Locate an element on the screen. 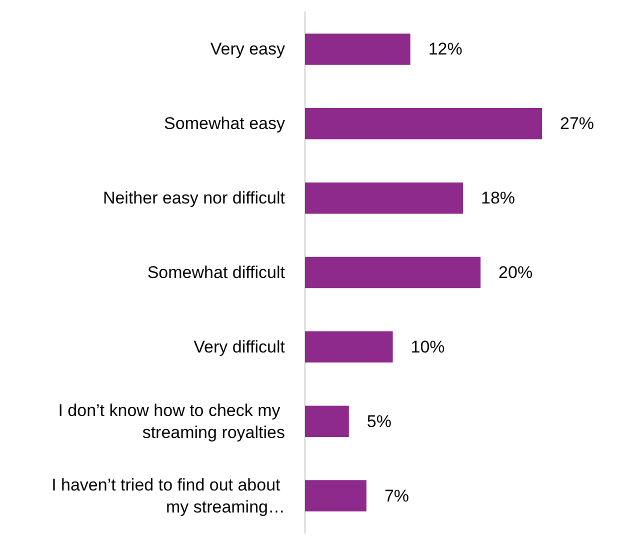 This screenshot has width=617, height=545. data-label: 7% is located at coordinates (397, 496).